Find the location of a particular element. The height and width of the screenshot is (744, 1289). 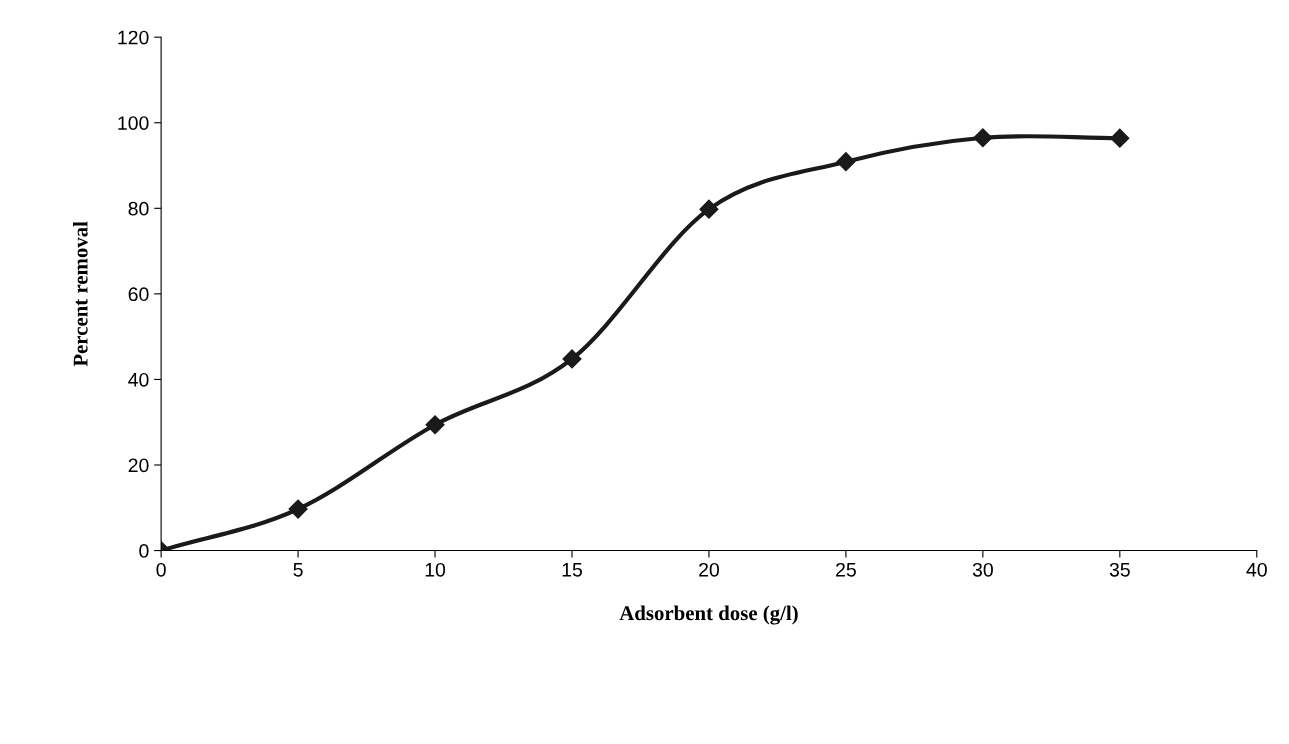

x-tick-label: 10 is located at coordinates (435, 569).